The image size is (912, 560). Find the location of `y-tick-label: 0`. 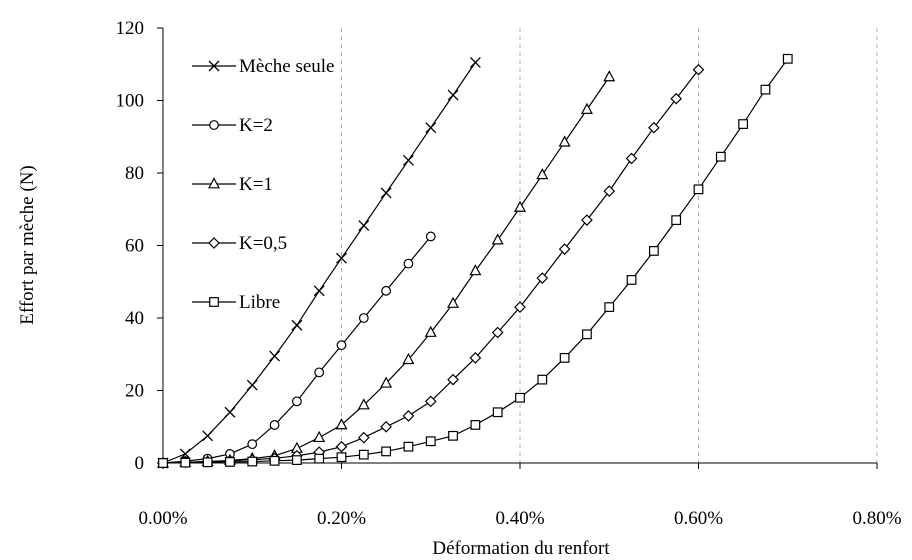

y-tick-label: 0 is located at coordinates (140, 463).